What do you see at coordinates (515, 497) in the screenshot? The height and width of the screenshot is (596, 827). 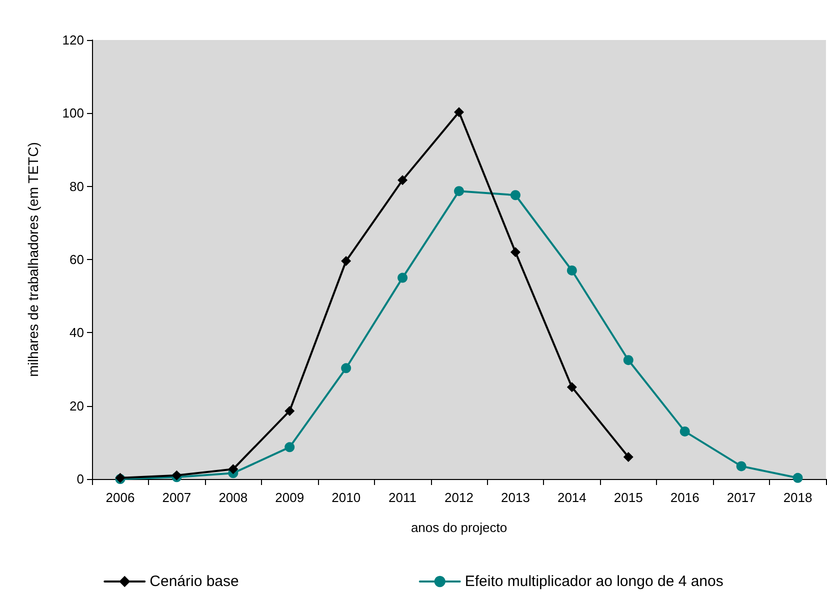 I see `x-tick-label: 2013` at bounding box center [515, 497].